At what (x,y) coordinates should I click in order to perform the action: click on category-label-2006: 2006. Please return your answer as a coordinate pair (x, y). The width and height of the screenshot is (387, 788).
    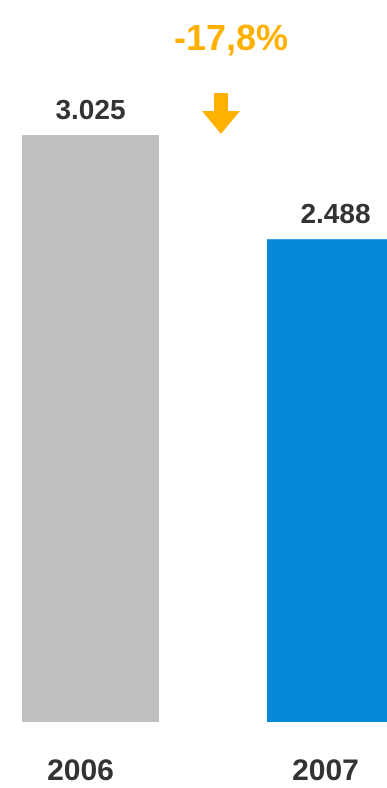
    Looking at the image, I should click on (80, 768).